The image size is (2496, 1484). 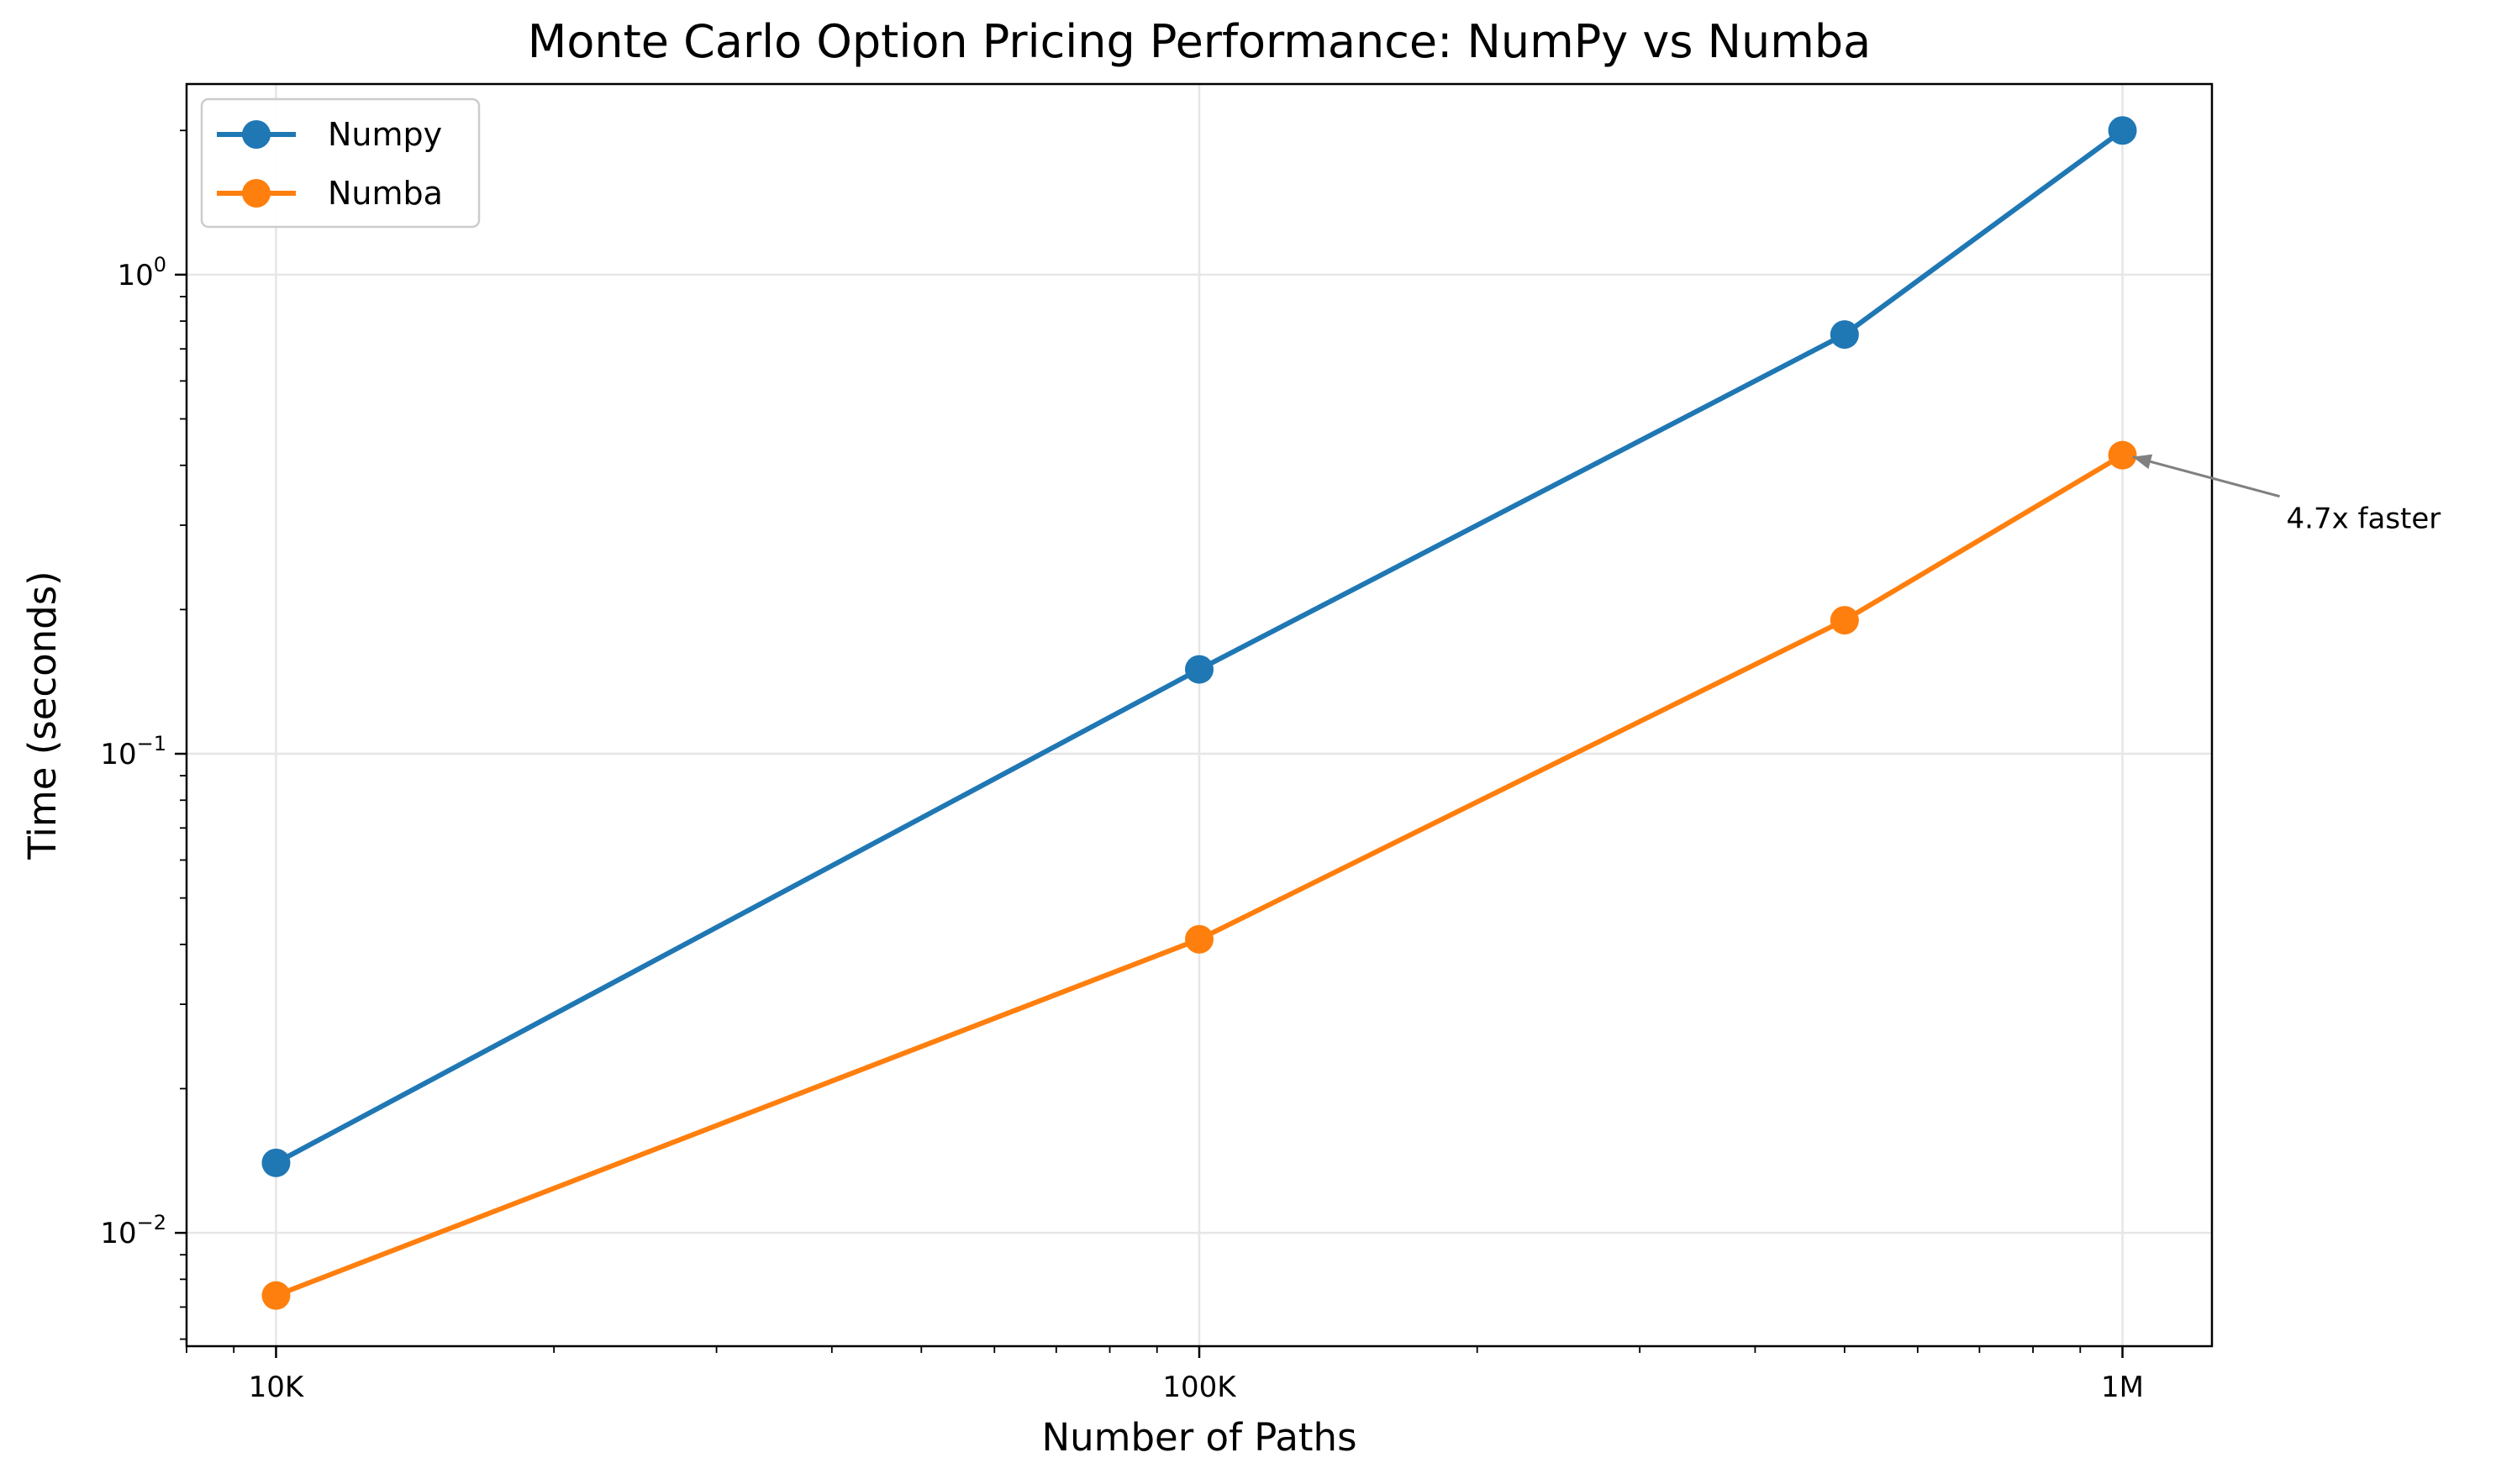 What do you see at coordinates (1198, 1438) in the screenshot?
I see `x-axis-label: Number of Paths` at bounding box center [1198, 1438].